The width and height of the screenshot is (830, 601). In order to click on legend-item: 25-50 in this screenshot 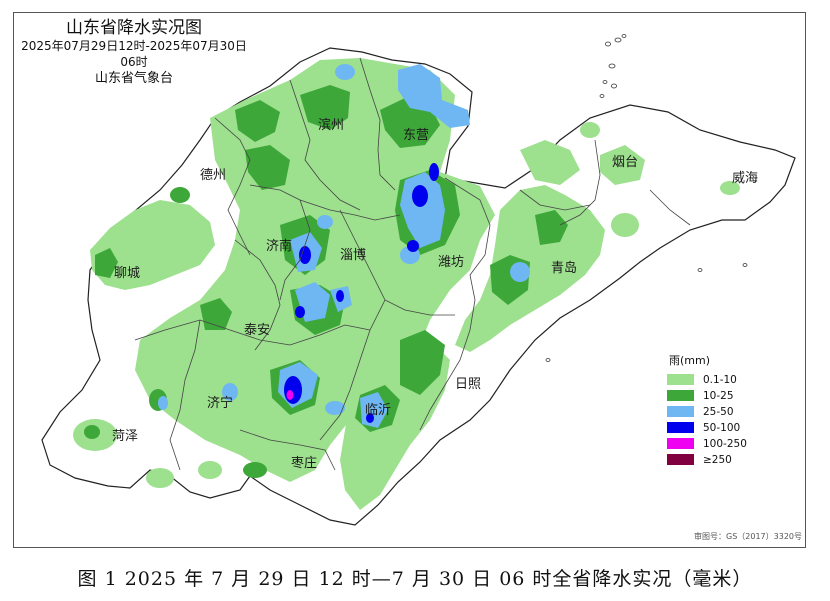, I will do `click(732, 411)`.